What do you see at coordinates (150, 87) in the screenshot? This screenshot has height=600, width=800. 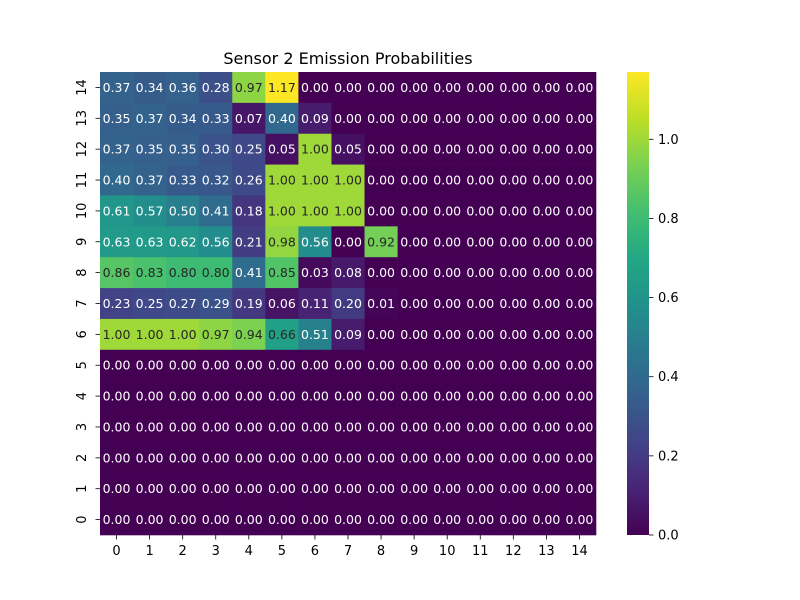 I see `cell-value-label: 0.34` at bounding box center [150, 87].